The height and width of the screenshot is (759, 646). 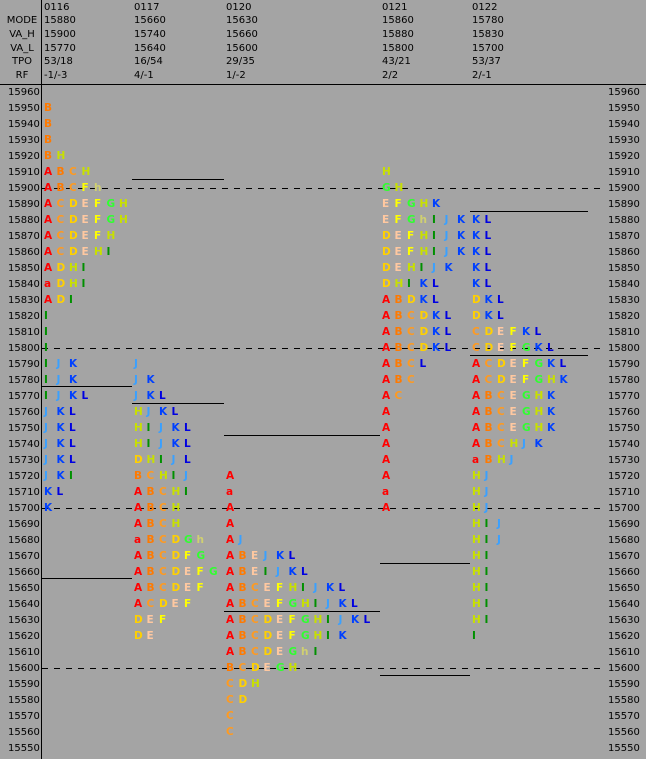 I want to click on price-label: 15680, so click(x=624, y=540).